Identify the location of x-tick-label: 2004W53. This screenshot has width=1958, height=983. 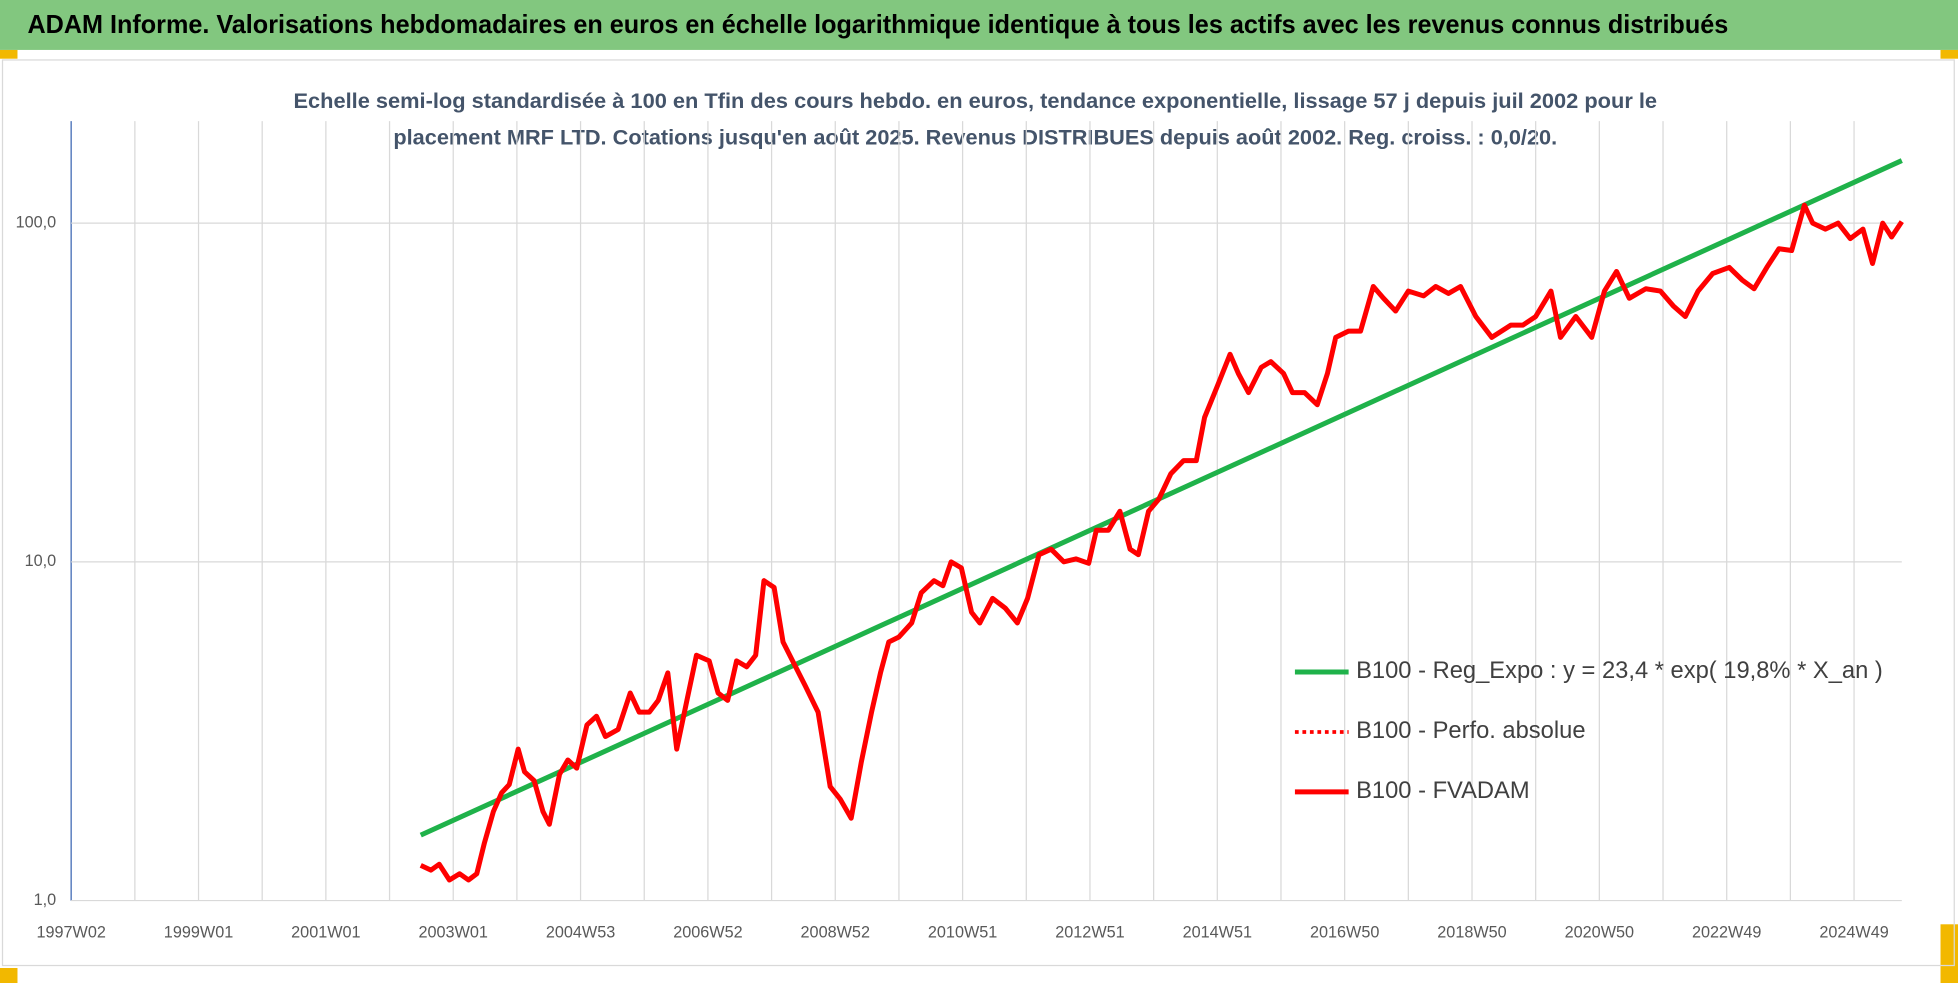
(580, 932).